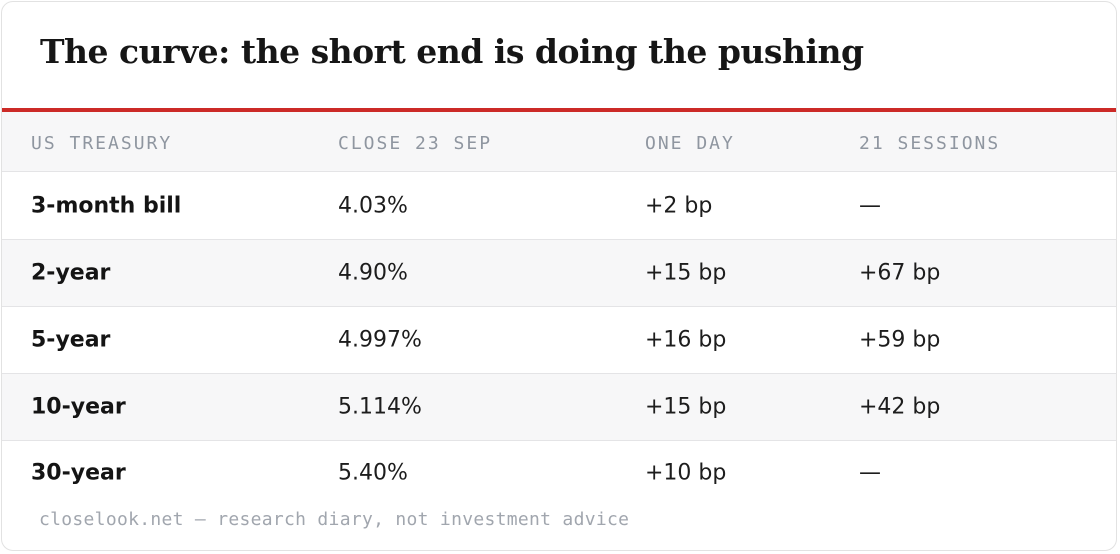 This screenshot has width=1120, height=554. What do you see at coordinates (559, 473) in the screenshot?
I see `table-row: 30-year 5.40% +10 bp —` at bounding box center [559, 473].